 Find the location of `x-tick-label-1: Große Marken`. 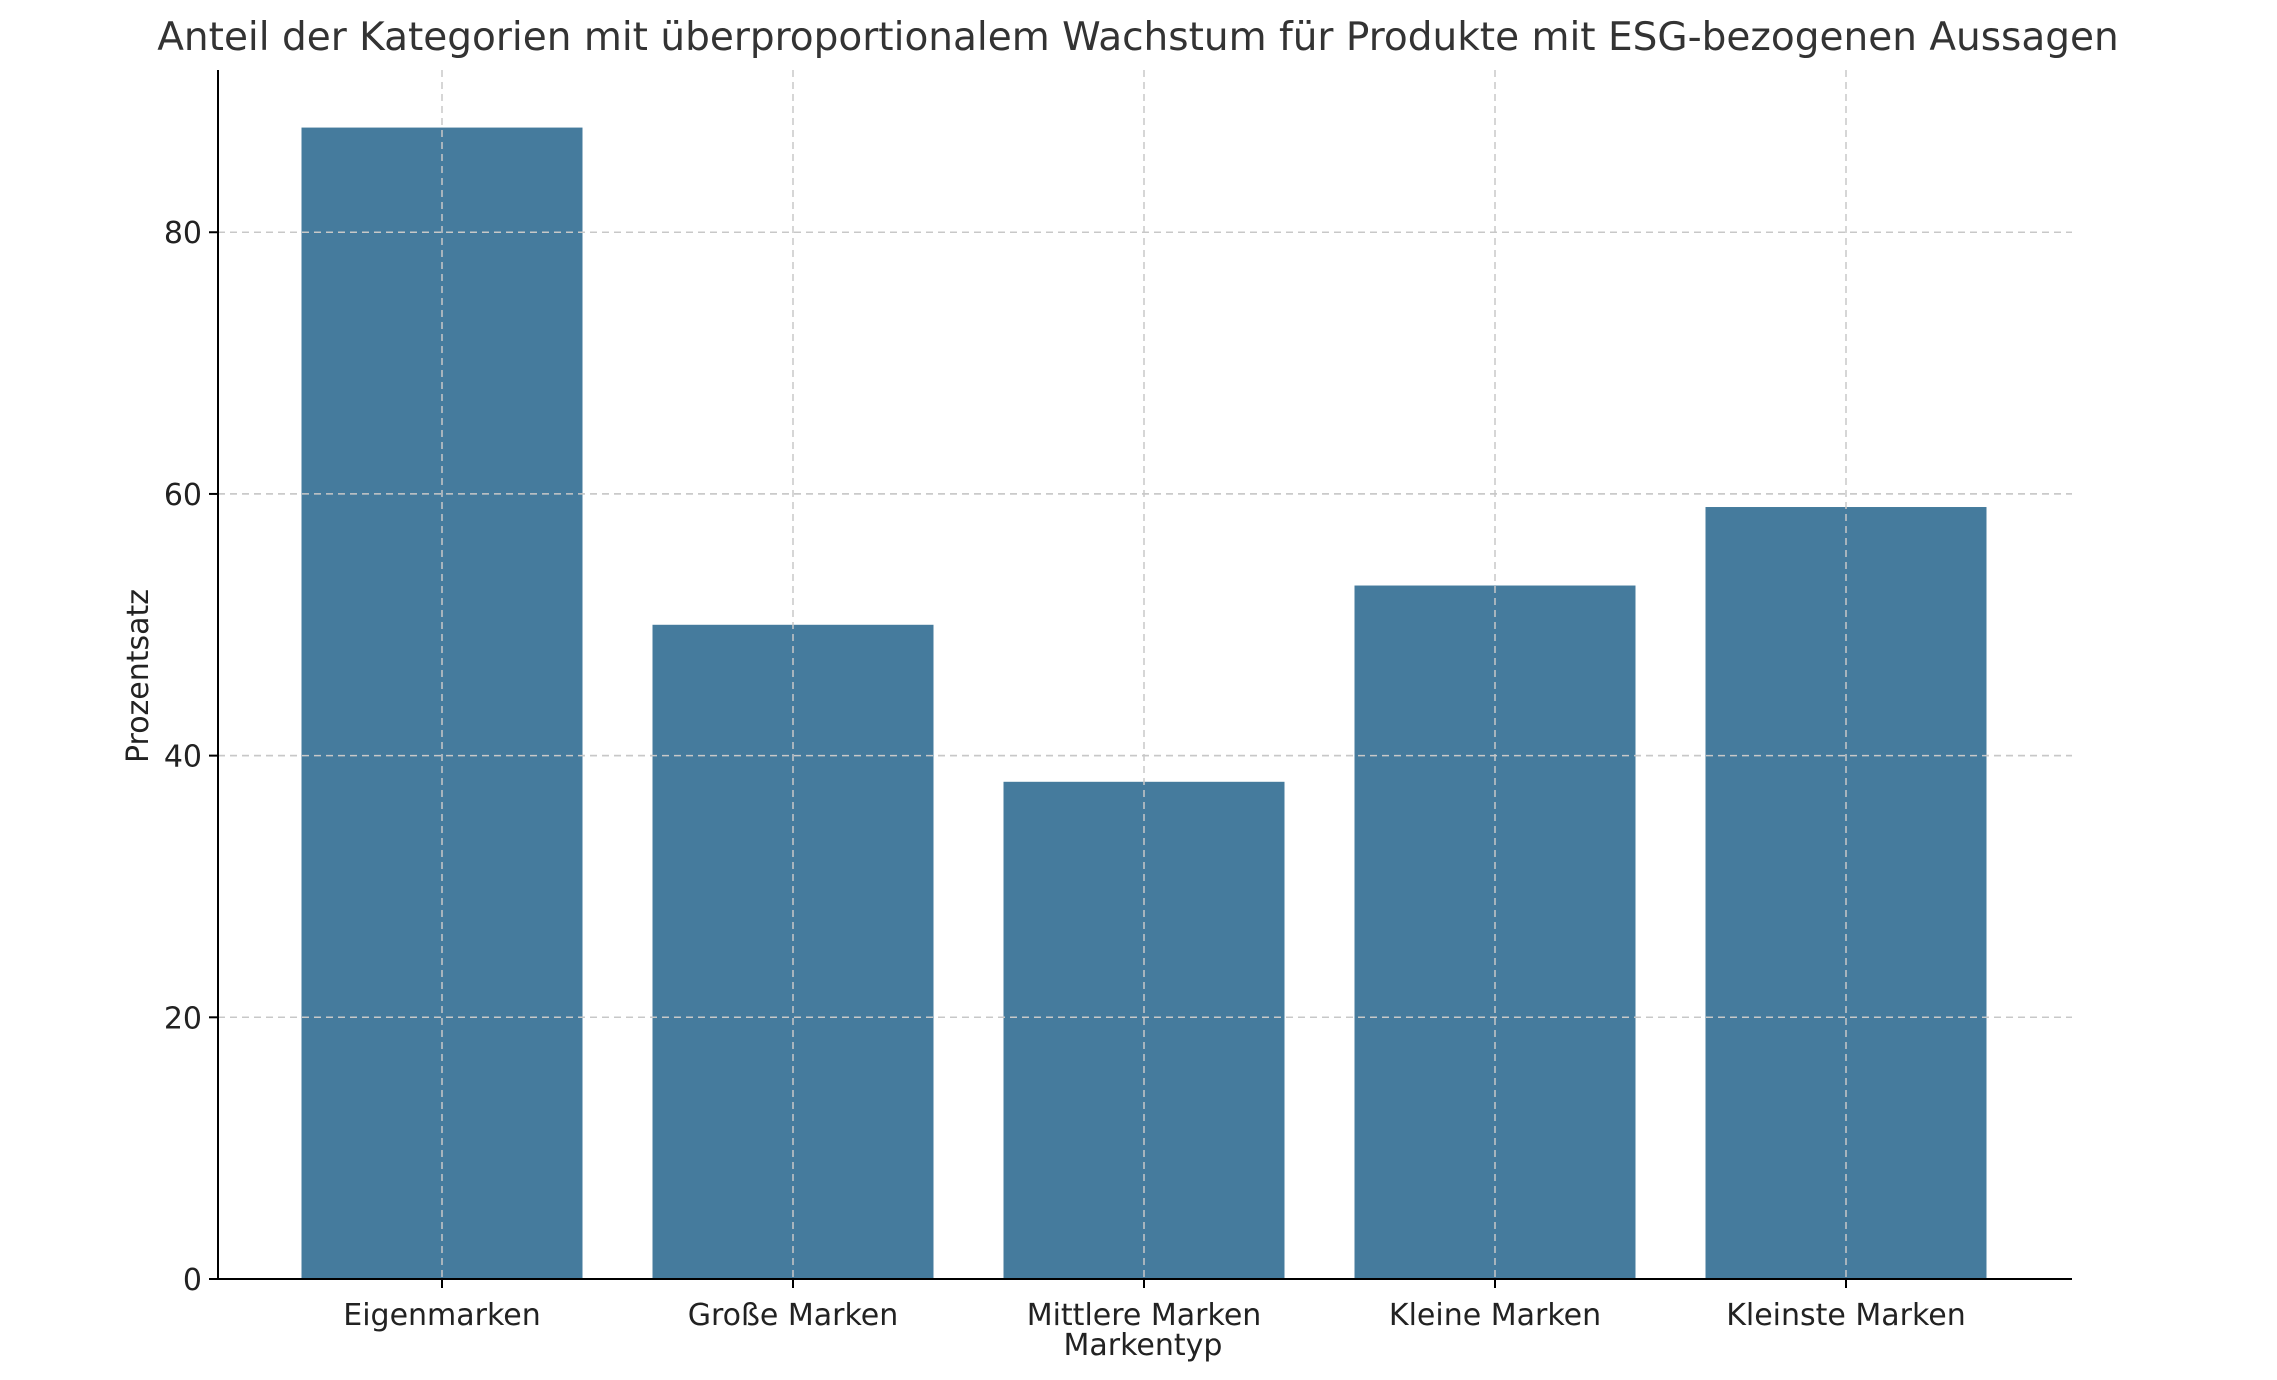

x-tick-label-1: Große Marken is located at coordinates (793, 1315).